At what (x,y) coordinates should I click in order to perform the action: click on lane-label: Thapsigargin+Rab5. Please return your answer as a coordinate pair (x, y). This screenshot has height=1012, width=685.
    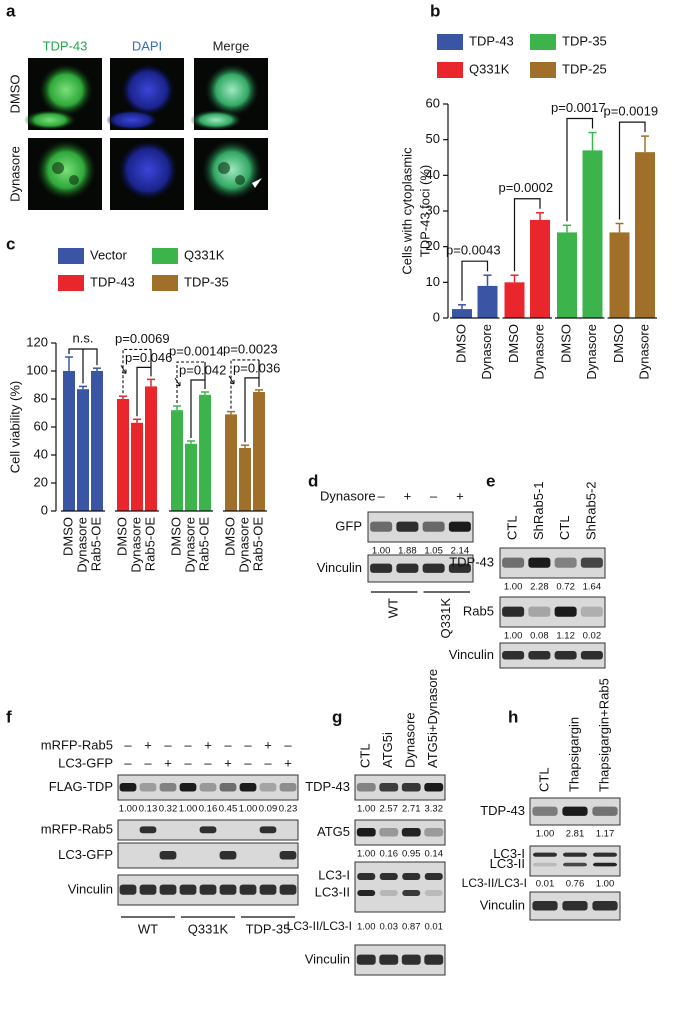
    Looking at the image, I should click on (603, 735).